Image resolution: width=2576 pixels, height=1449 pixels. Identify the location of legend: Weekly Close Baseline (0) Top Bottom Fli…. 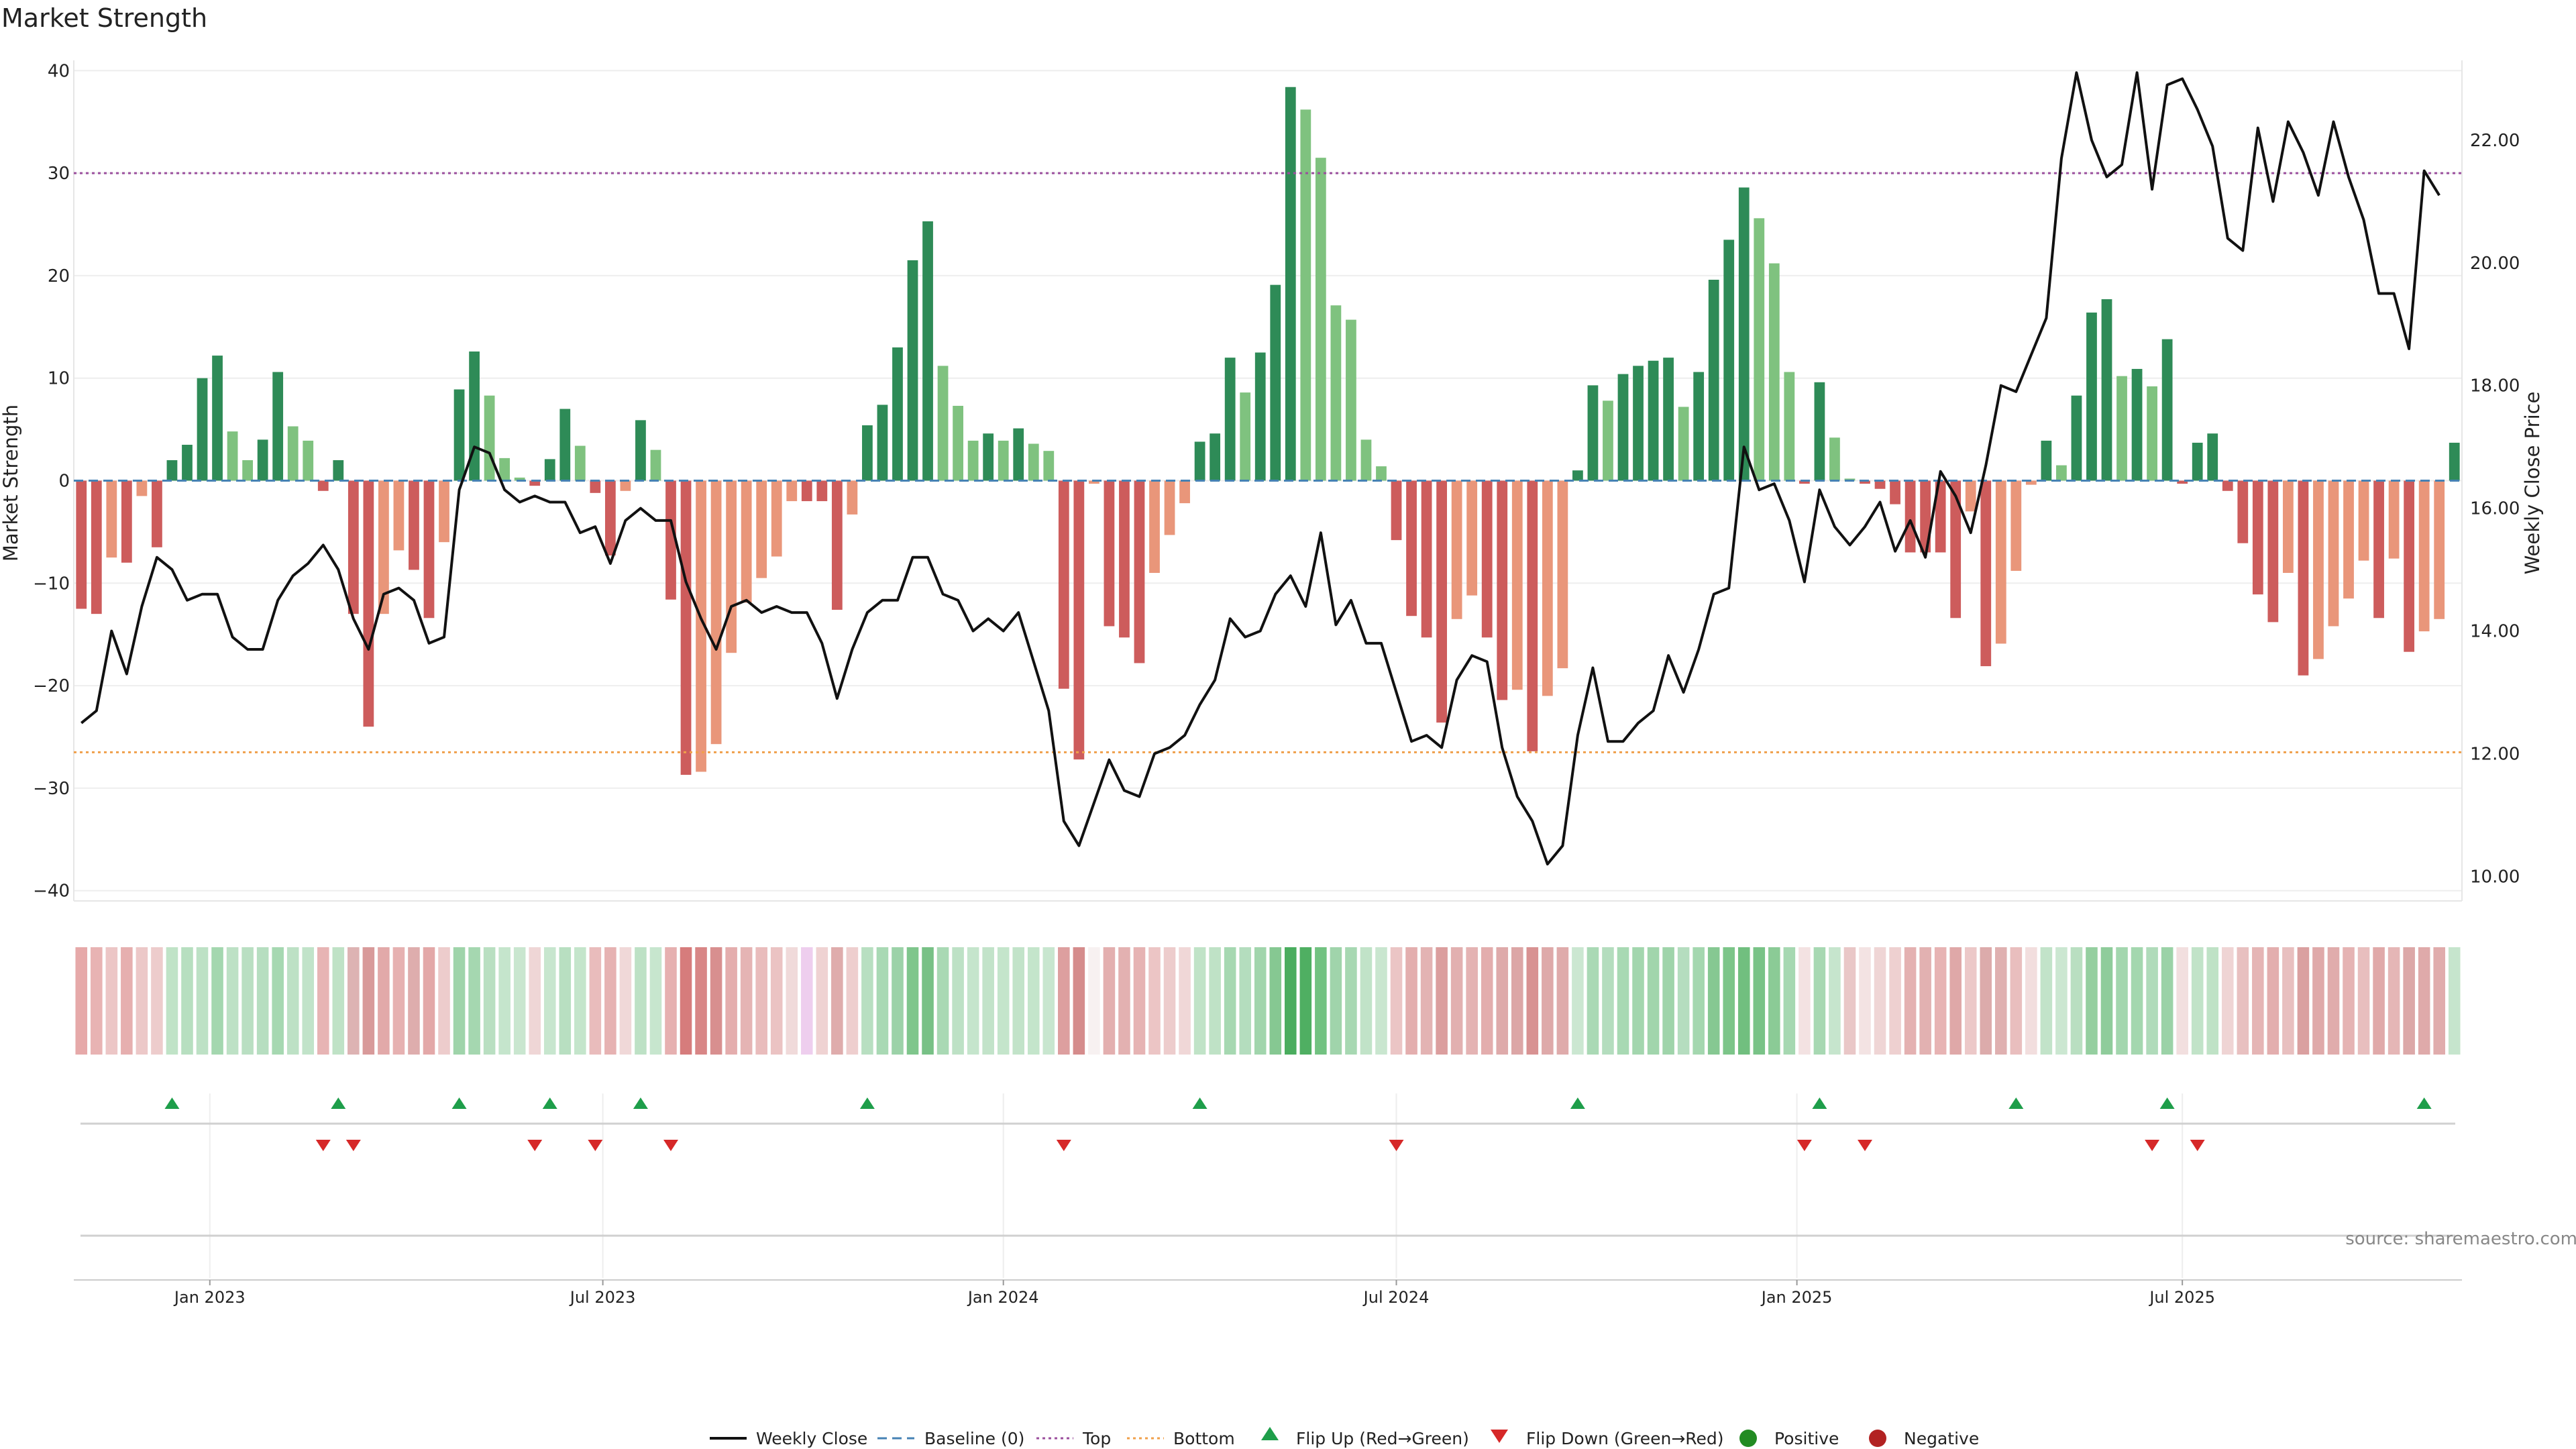
(1344, 1437).